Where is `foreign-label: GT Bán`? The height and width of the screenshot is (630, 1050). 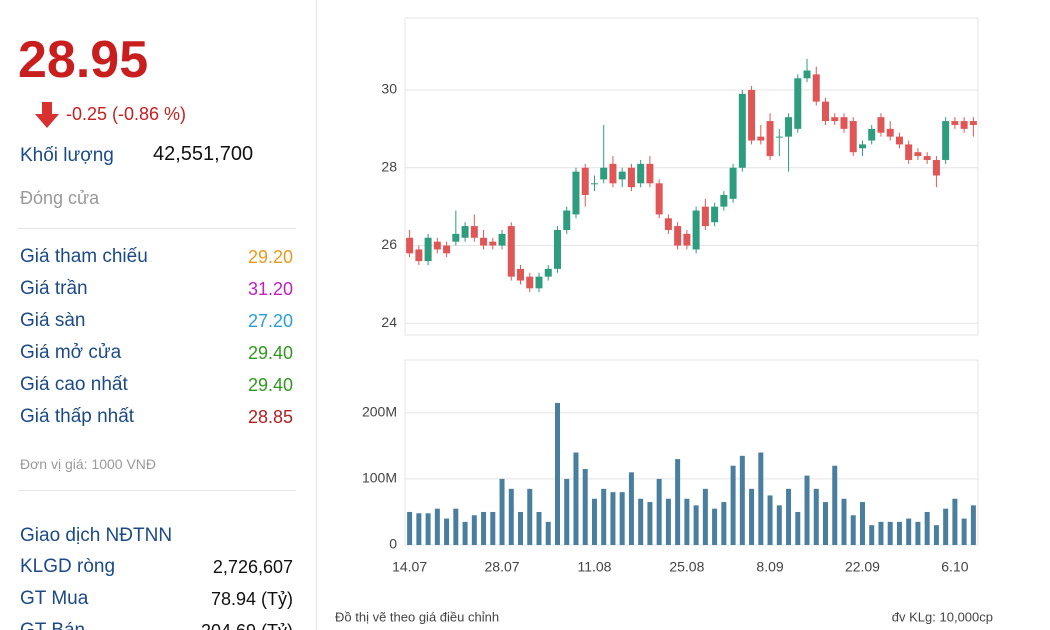
foreign-label: GT Bán is located at coordinates (52, 625).